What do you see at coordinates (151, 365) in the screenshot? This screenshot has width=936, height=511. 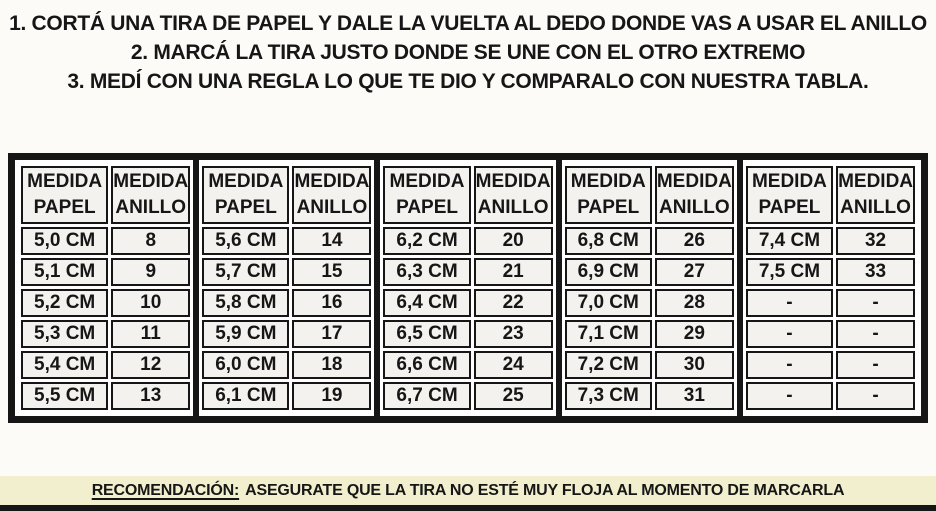 I see `ring-size-cell: 12` at bounding box center [151, 365].